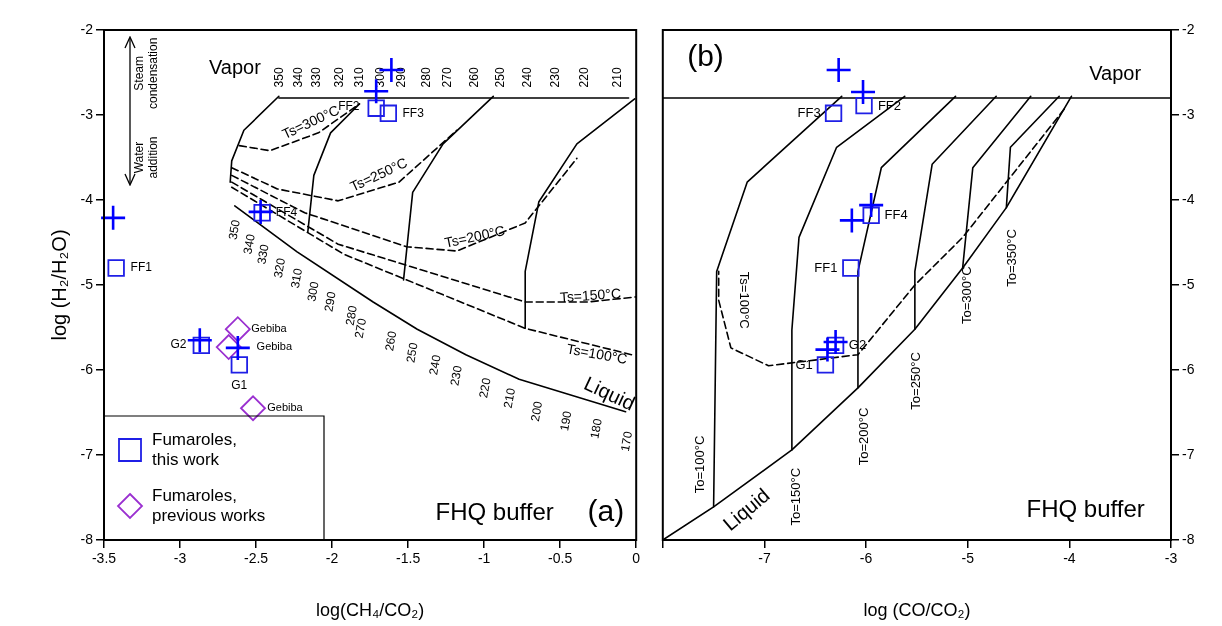 This screenshot has width=1222, height=626. Describe the element at coordinates (560, 558) in the screenshot. I see `x-tick-label: -0.5` at that location.